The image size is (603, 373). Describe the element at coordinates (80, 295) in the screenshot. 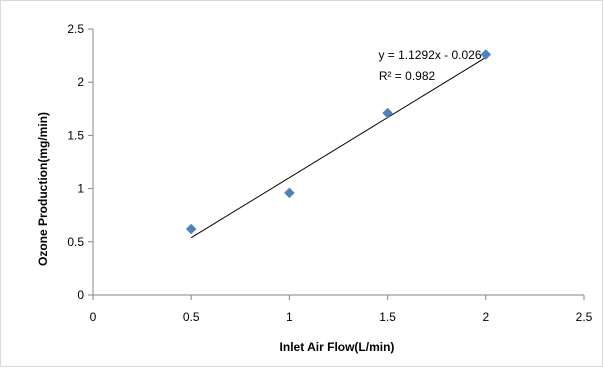

I see `y-tick-label: 0` at that location.